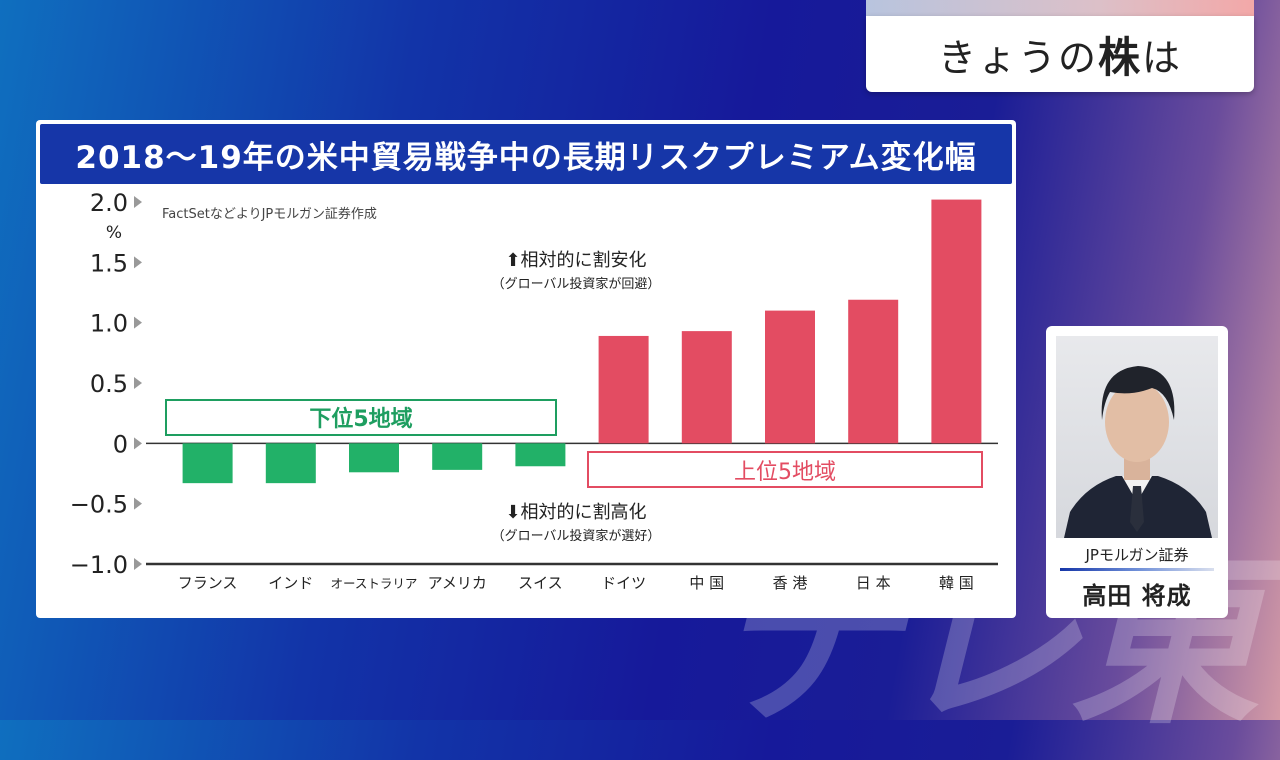 The width and height of the screenshot is (1280, 760). I want to click on bottom-group-label: 下位5地域, so click(360, 419).